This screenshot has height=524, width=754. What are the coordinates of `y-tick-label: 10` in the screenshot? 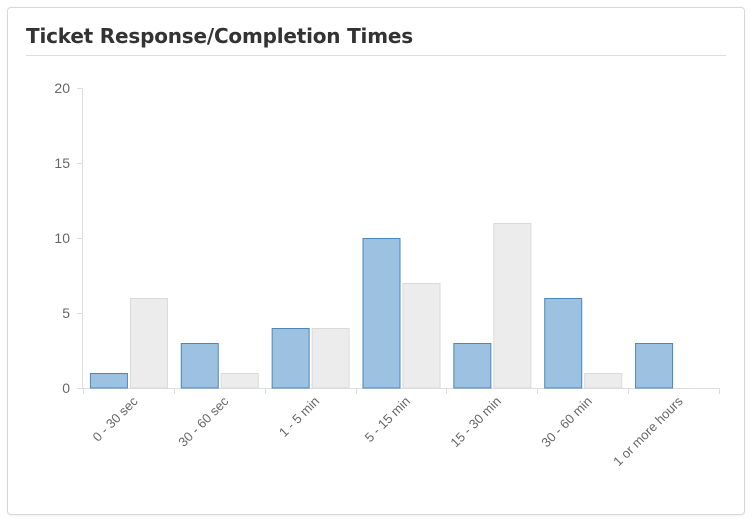 It's located at (62, 238).